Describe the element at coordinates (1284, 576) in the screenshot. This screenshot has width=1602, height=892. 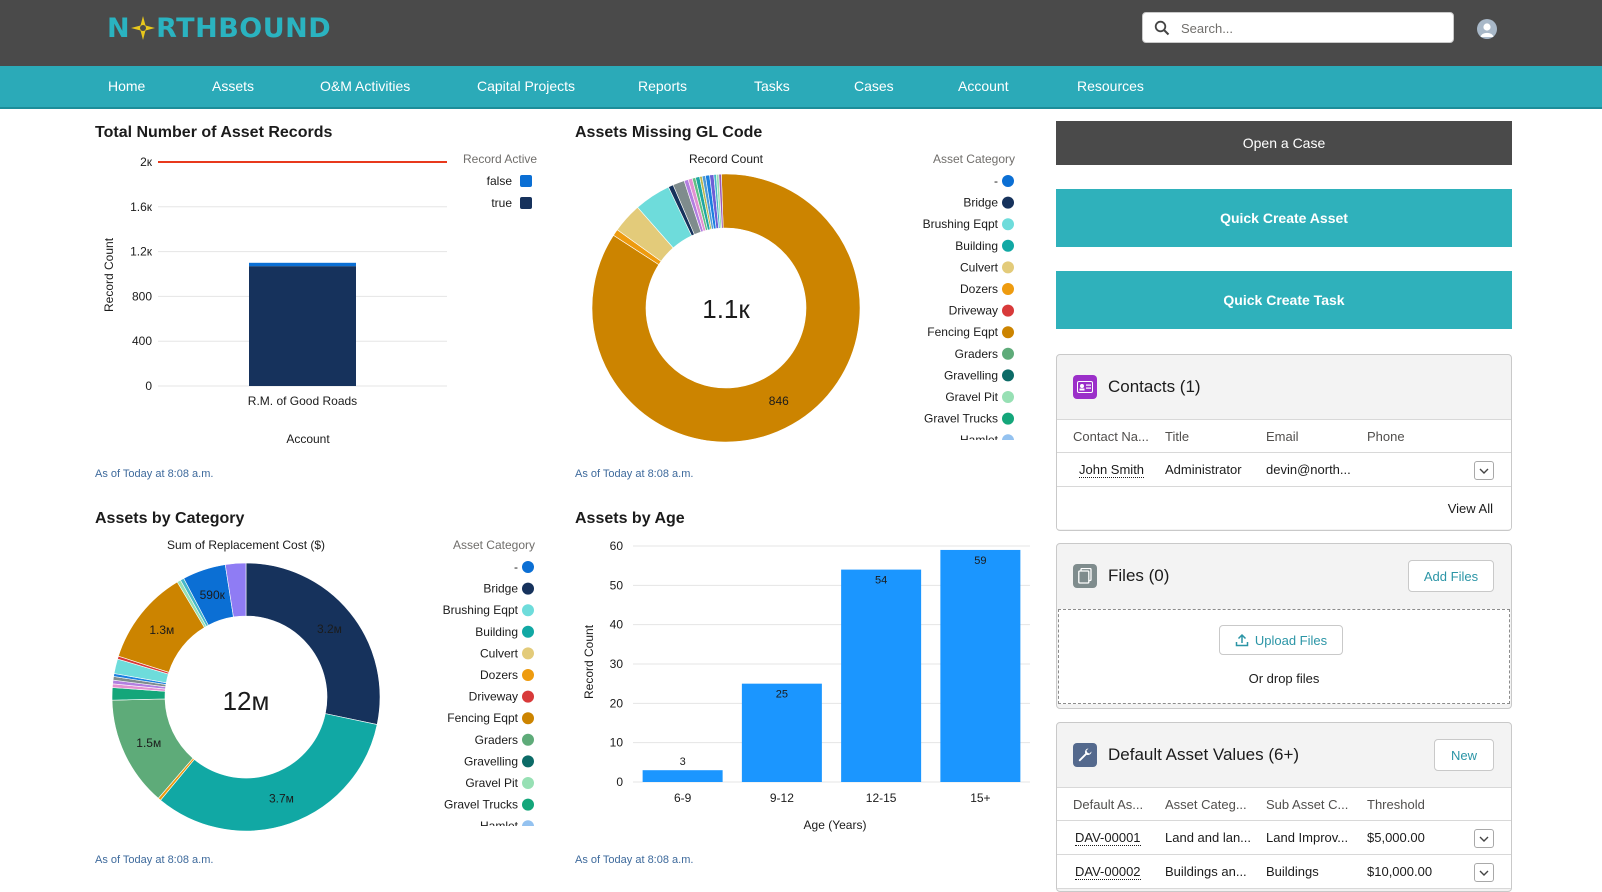
I see `panel-header: Files (0) Add Files` at that location.